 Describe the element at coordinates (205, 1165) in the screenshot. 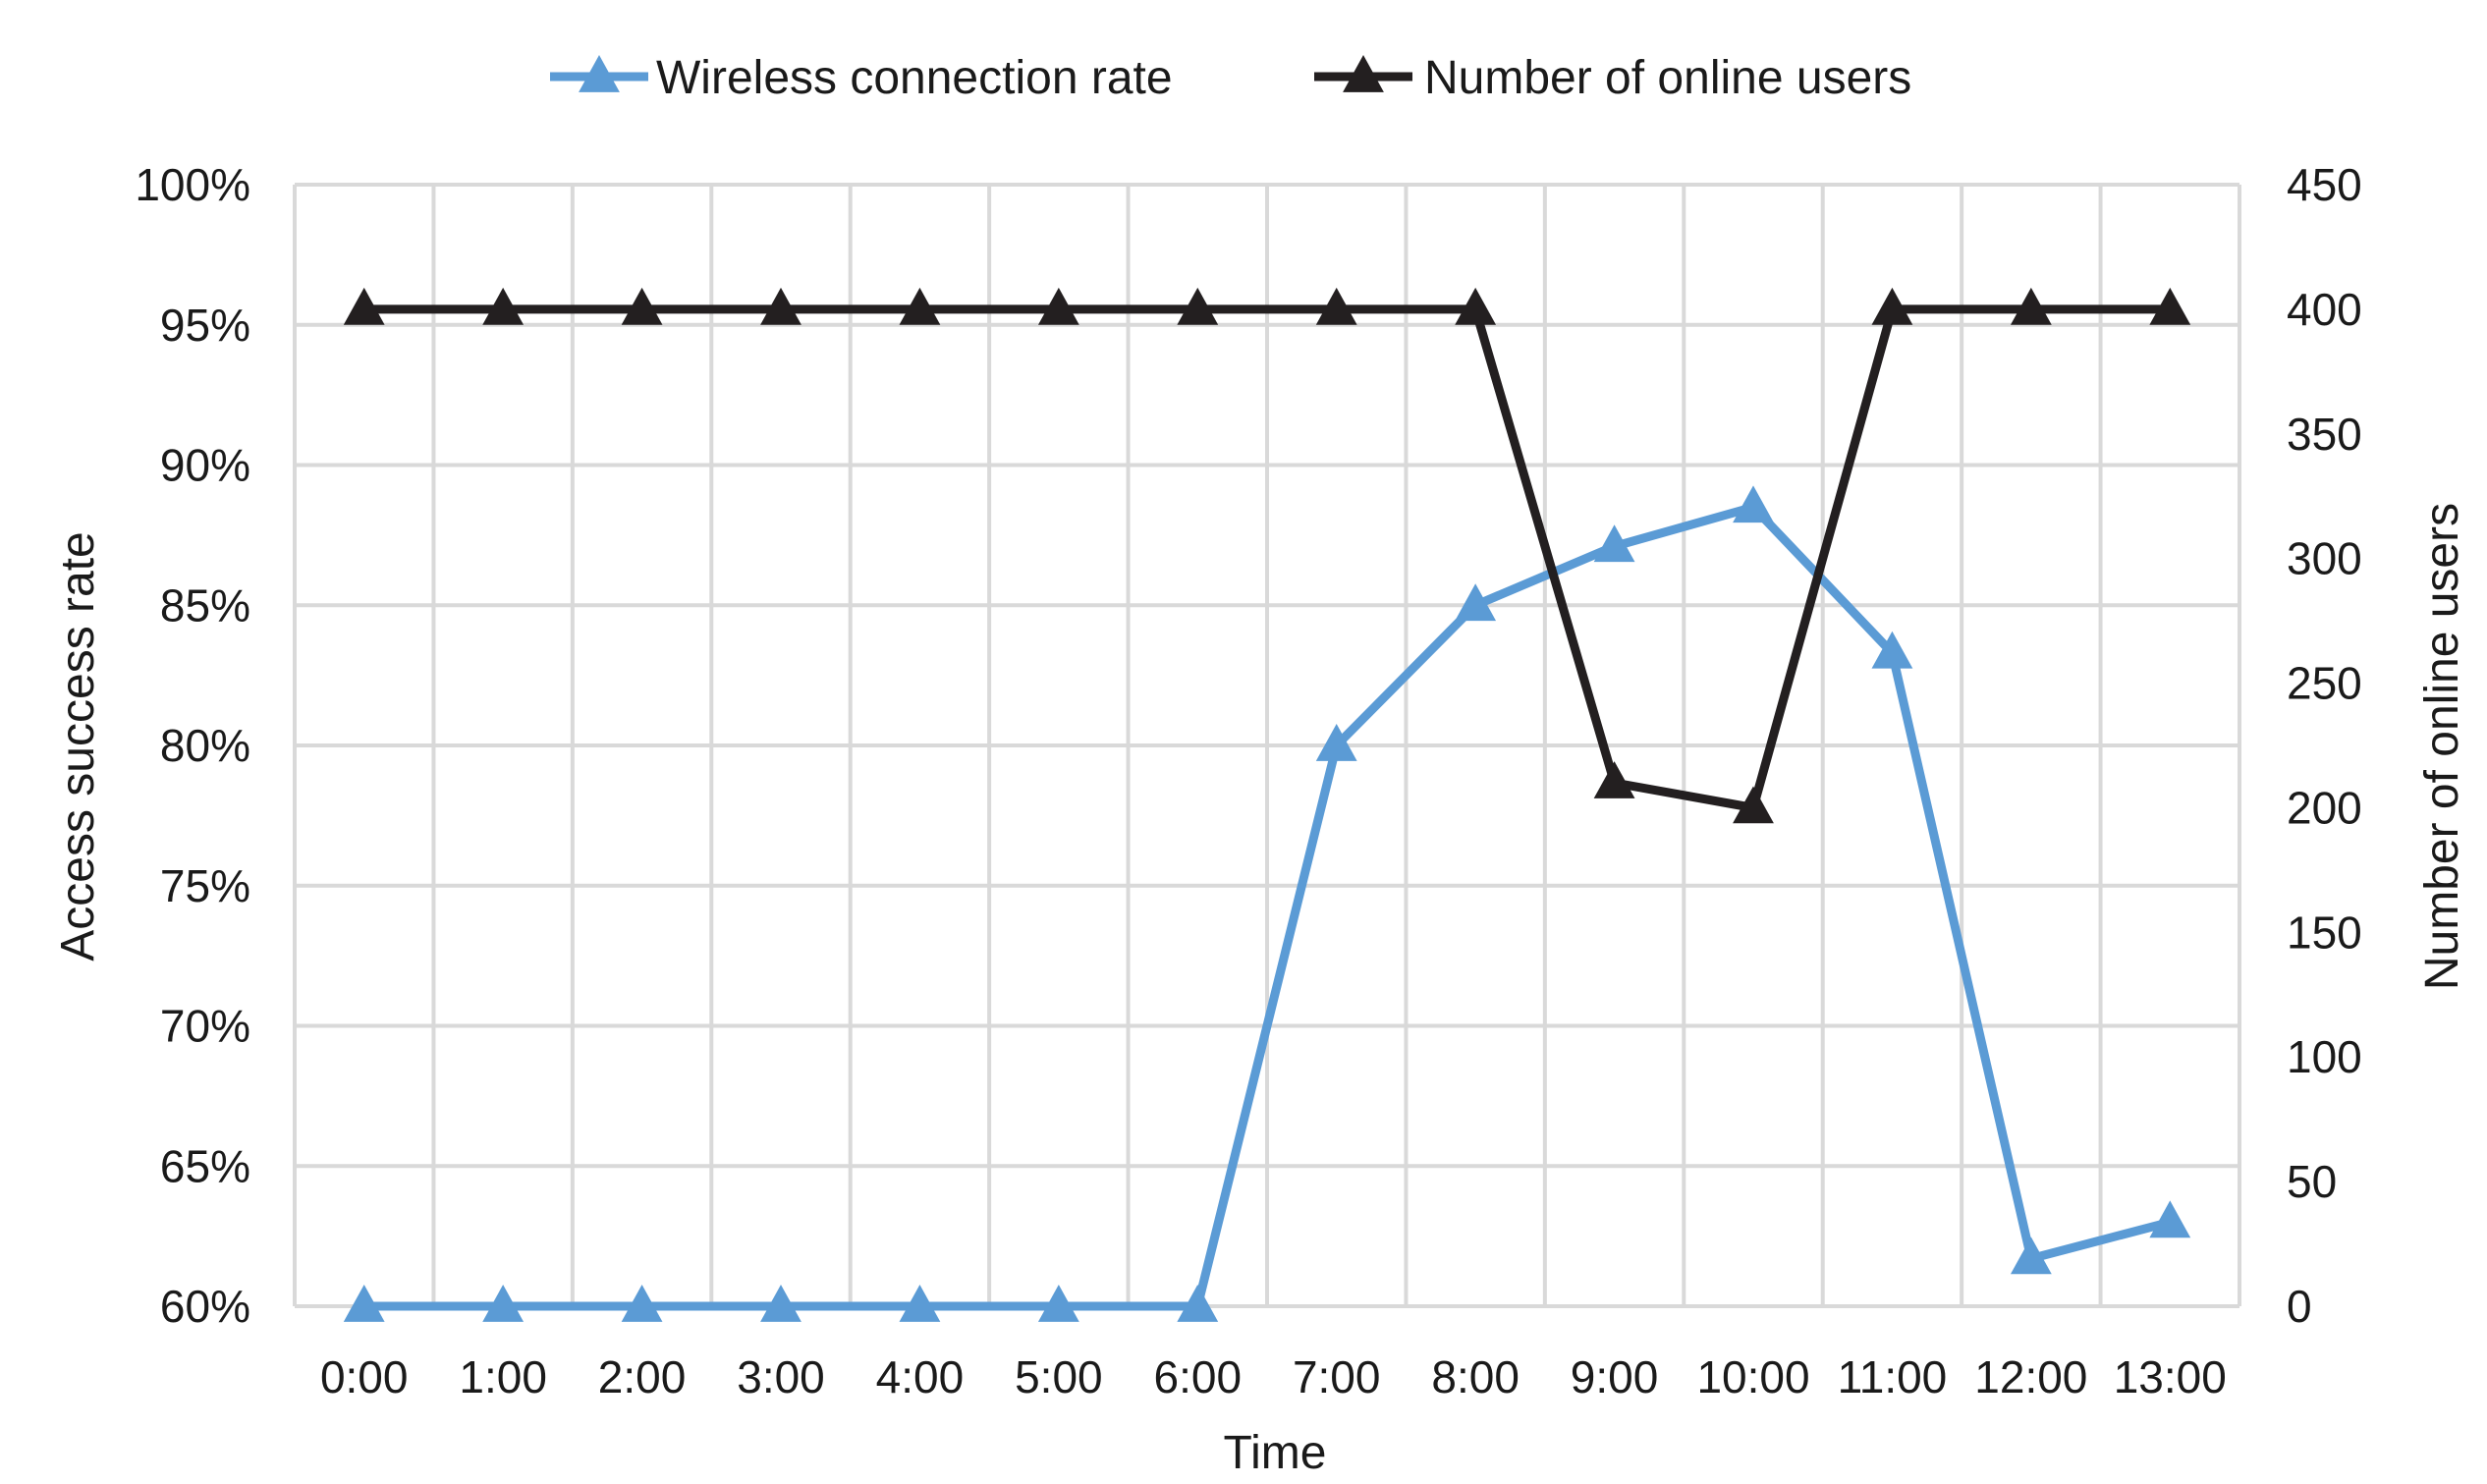

I see `y-axis-left-tick-label: 65%` at that location.